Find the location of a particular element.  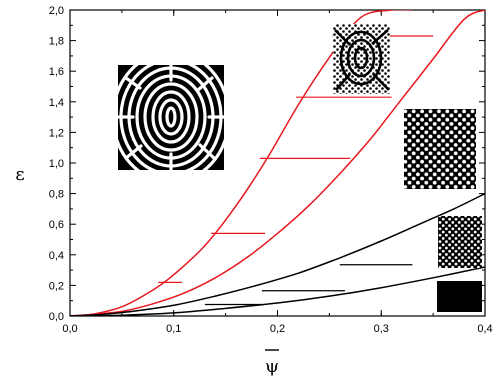

y-tick-label: 1,4 is located at coordinates (56, 103).